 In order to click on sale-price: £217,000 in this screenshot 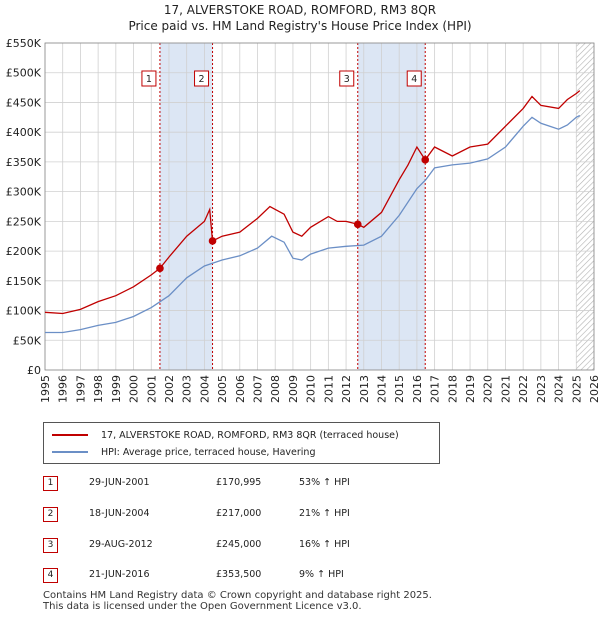, I will do `click(239, 513)`.